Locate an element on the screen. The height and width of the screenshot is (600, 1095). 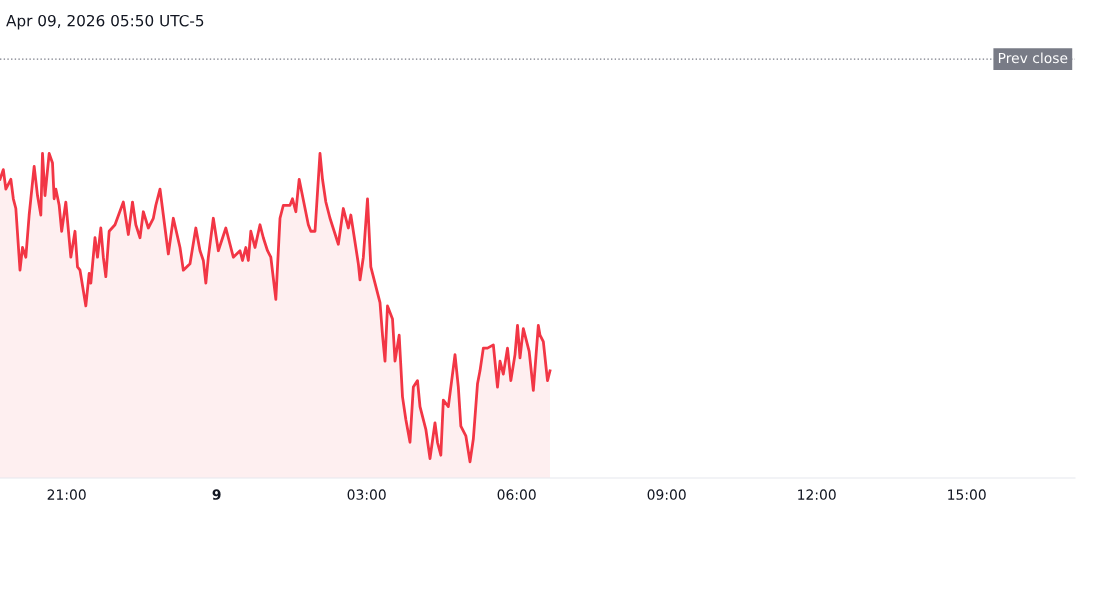
x-tick-label: 06:00 is located at coordinates (516, 494).